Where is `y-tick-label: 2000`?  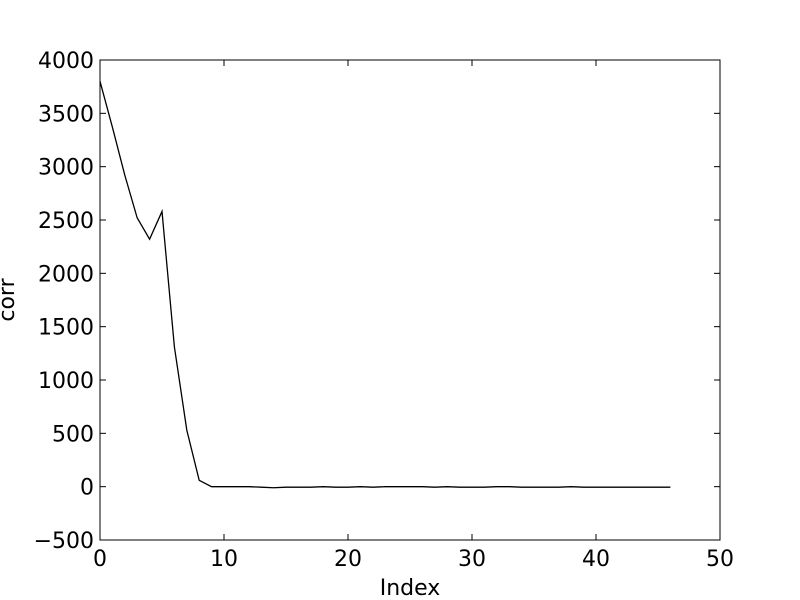
y-tick-label: 2000 is located at coordinates (66, 274).